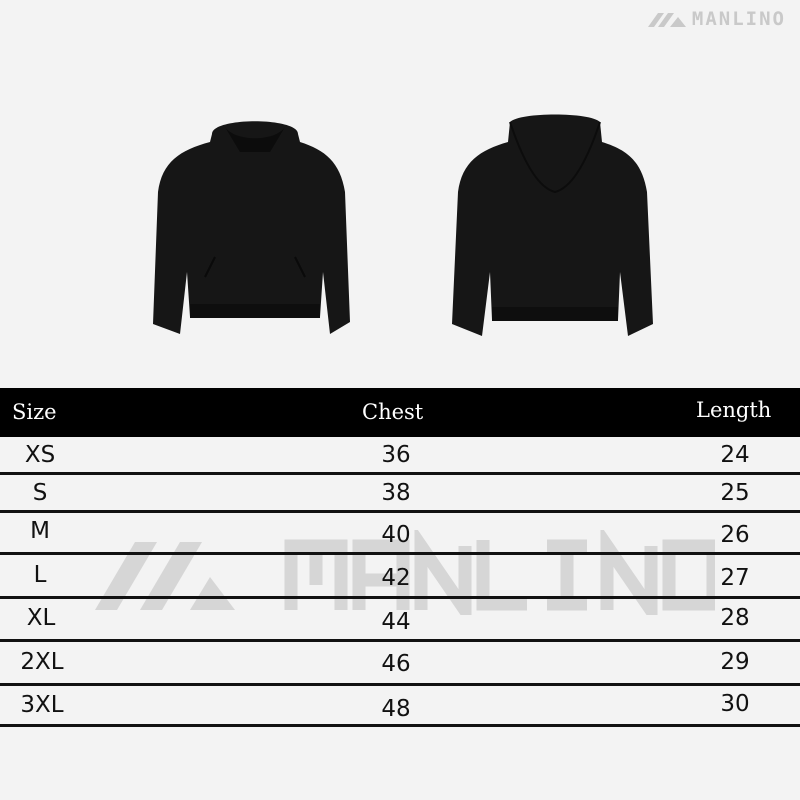 This screenshot has width=800, height=800. I want to click on cell-chest: 44, so click(396, 622).